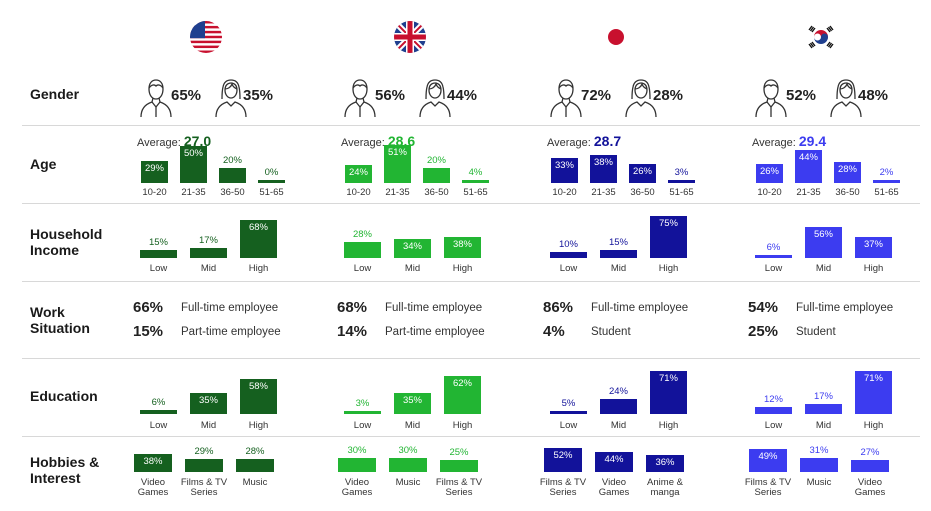  What do you see at coordinates (873, 245) in the screenshot?
I see `income-data-label: 37%` at bounding box center [873, 245].